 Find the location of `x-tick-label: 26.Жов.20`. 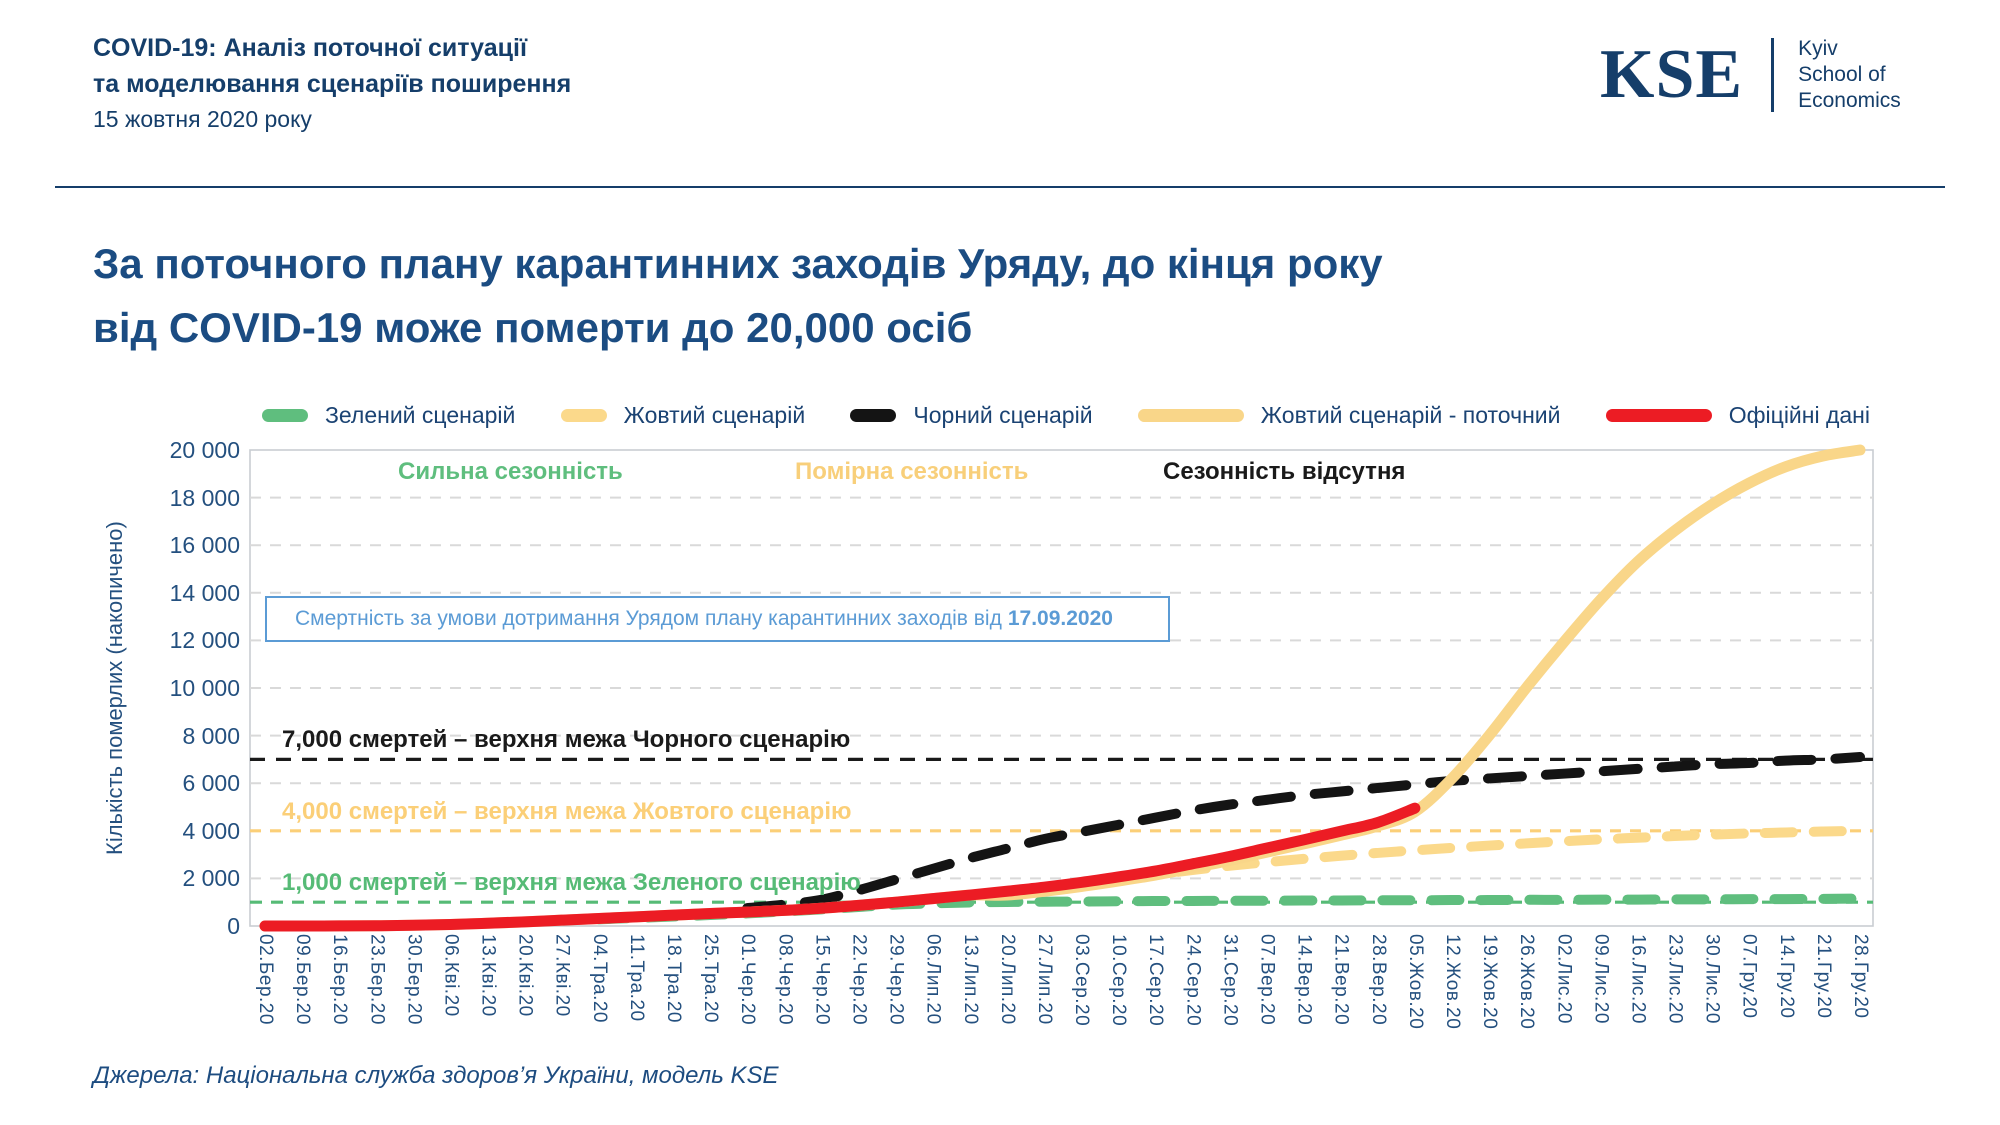

x-tick-label: 26.Жов.20 is located at coordinates (1527, 982).